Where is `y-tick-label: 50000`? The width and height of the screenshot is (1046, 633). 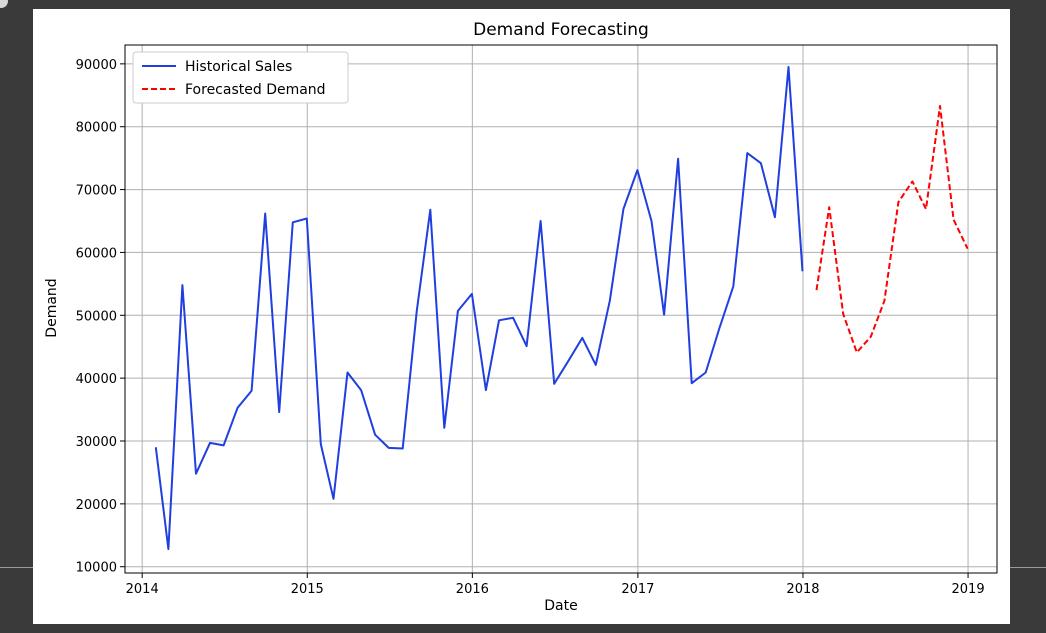
y-tick-label: 50000 is located at coordinates (96, 316).